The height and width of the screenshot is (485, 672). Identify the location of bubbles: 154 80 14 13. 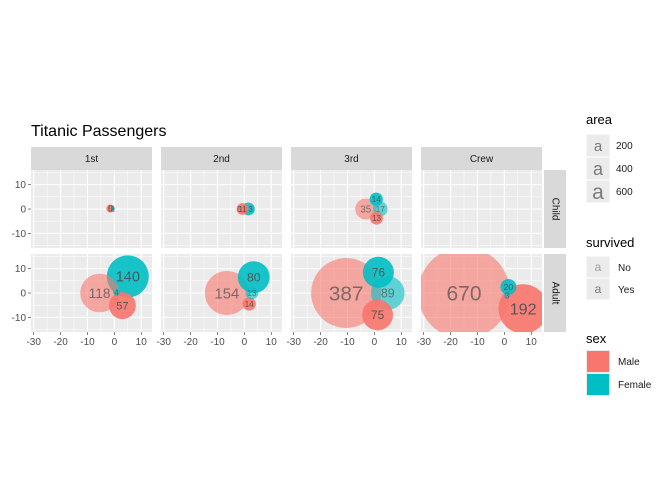
(237, 288).